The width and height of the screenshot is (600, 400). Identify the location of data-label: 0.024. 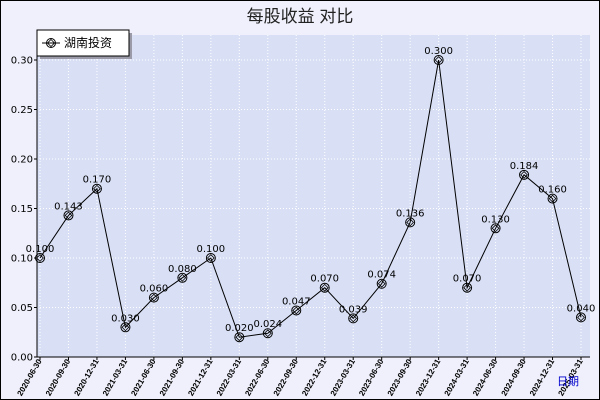
(267, 324).